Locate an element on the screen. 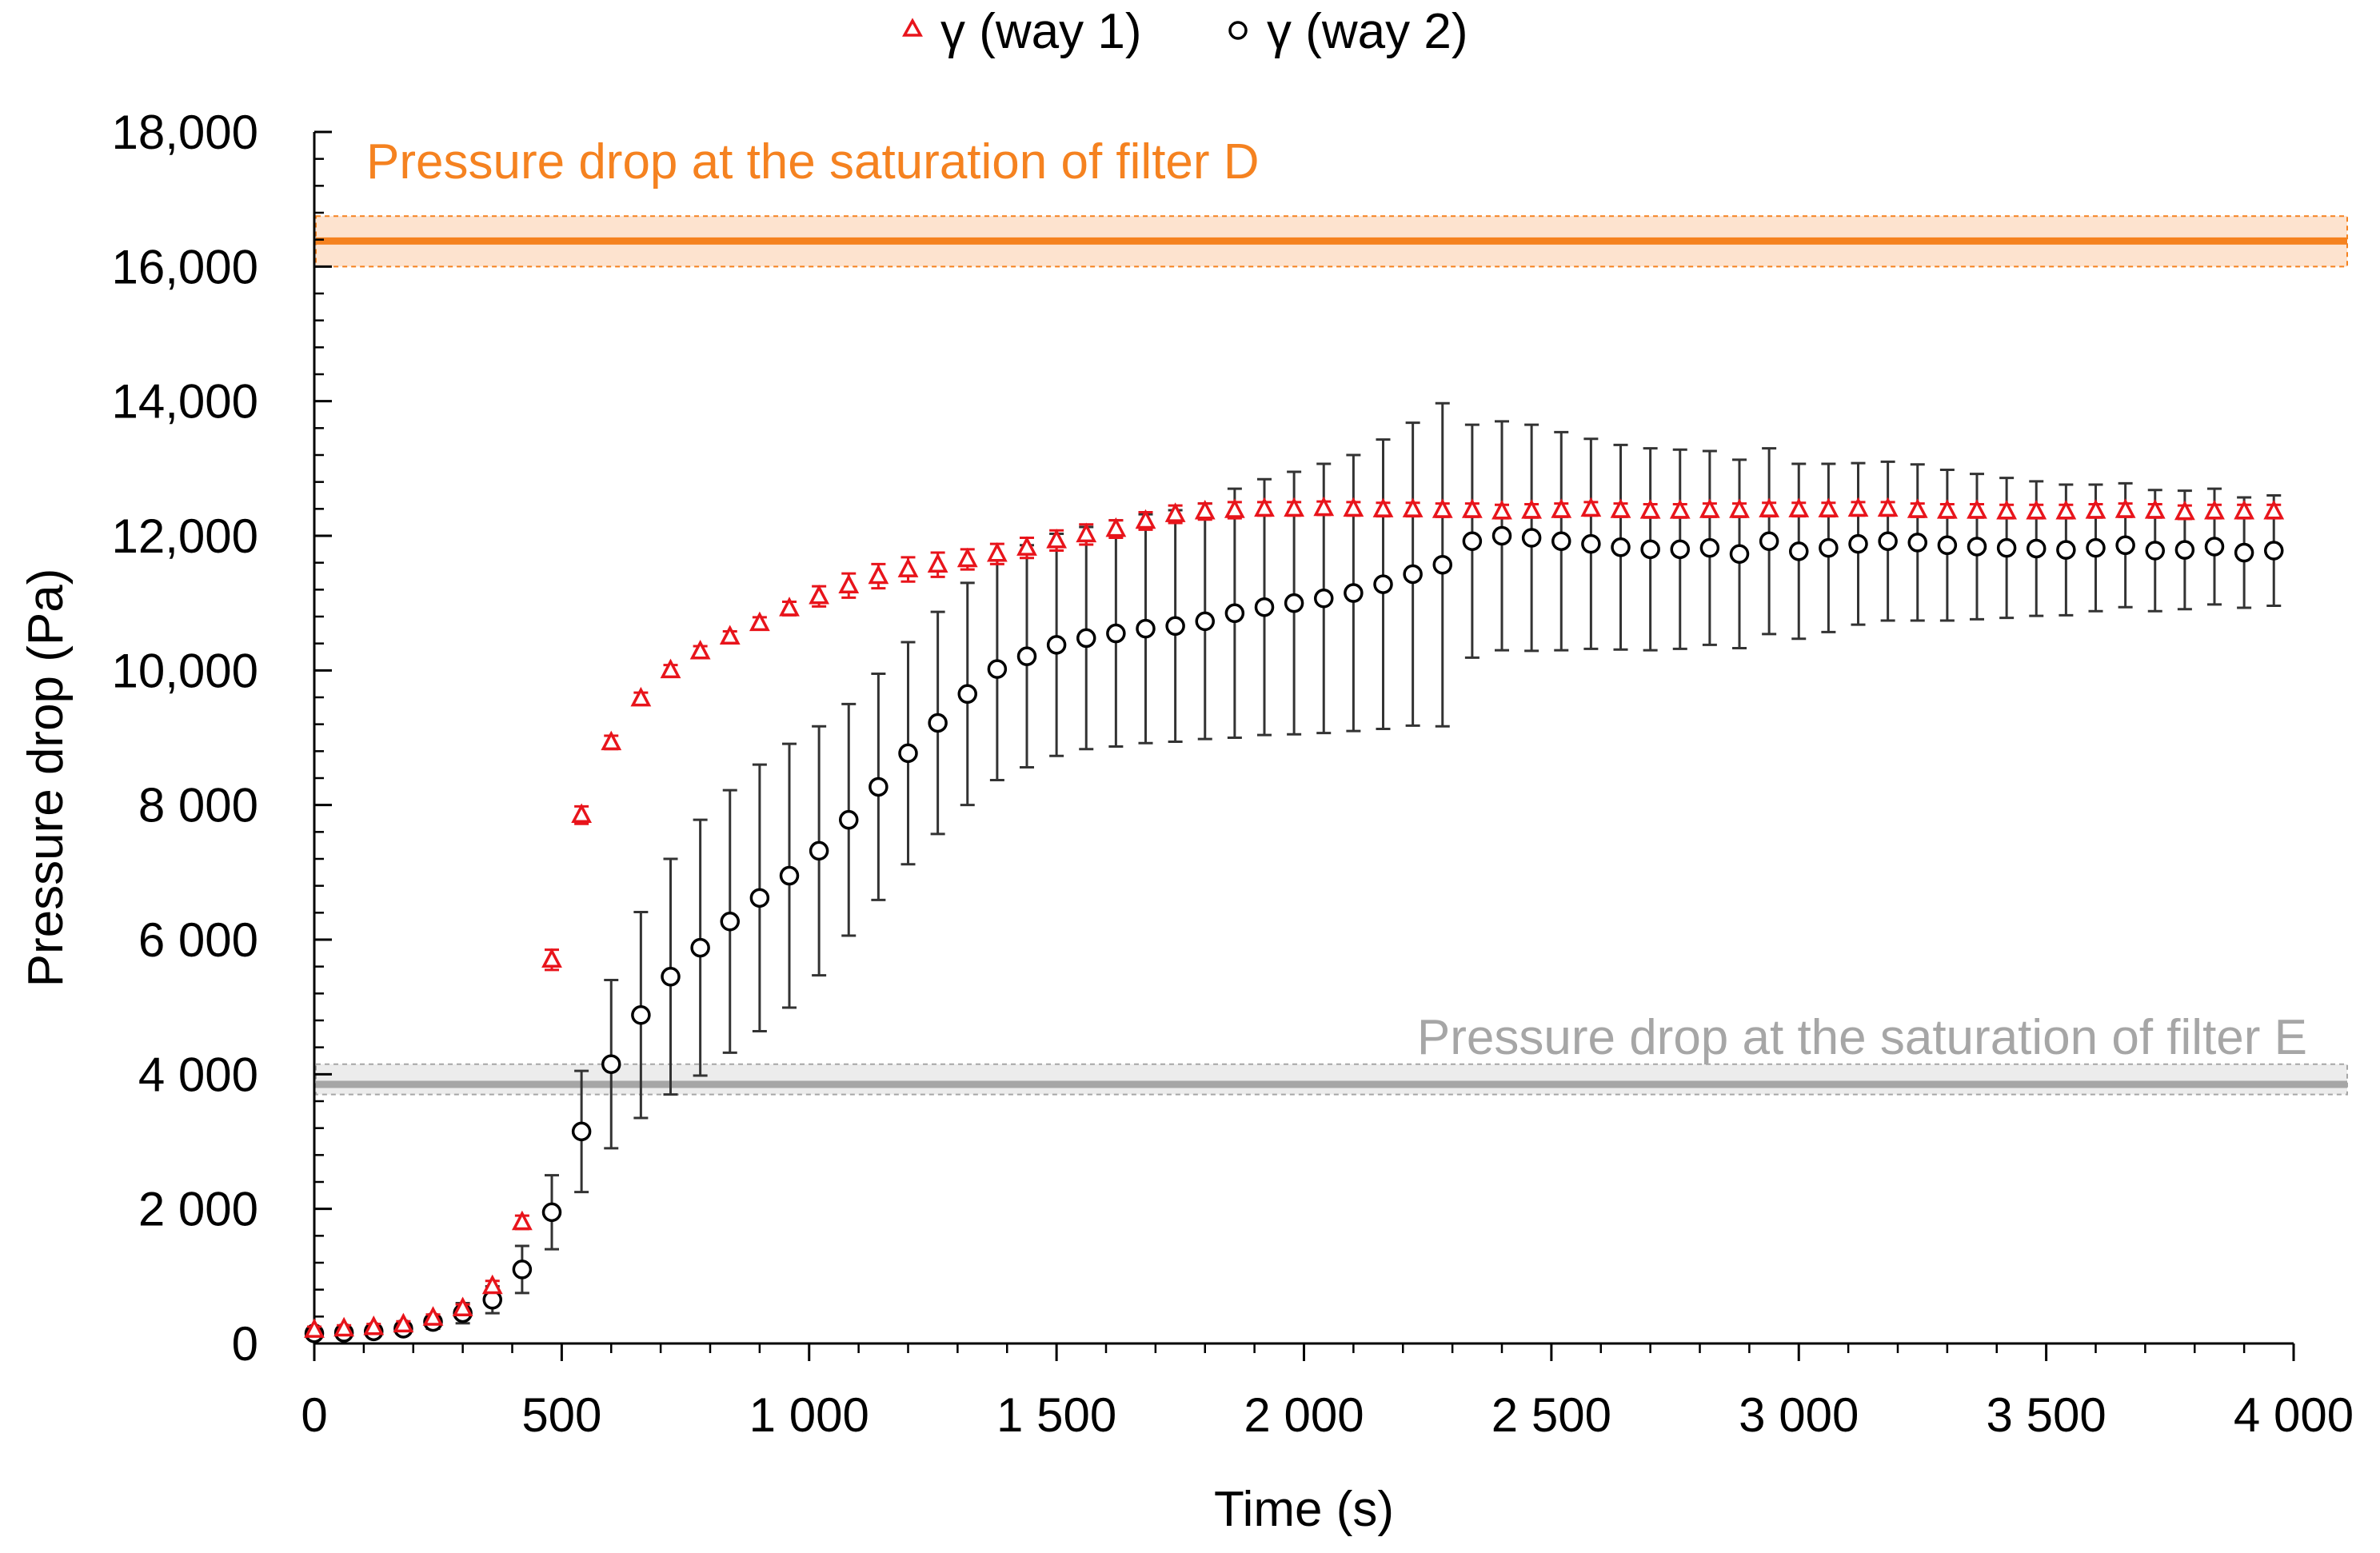 The width and height of the screenshot is (2380, 1553). legend-label-way-1: γ (way 1) is located at coordinates (1040, 31).